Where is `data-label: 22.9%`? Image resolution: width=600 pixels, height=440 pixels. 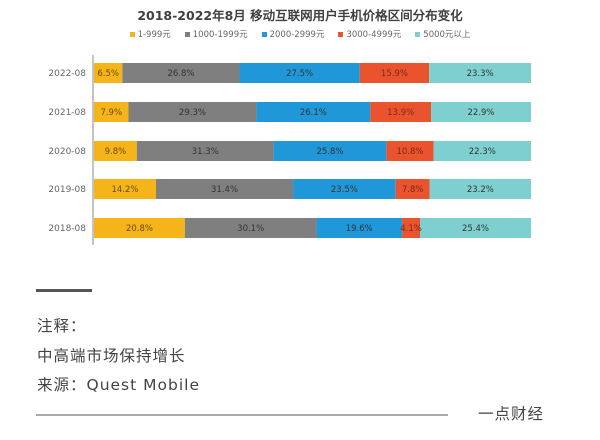 data-label: 22.9% is located at coordinates (481, 113).